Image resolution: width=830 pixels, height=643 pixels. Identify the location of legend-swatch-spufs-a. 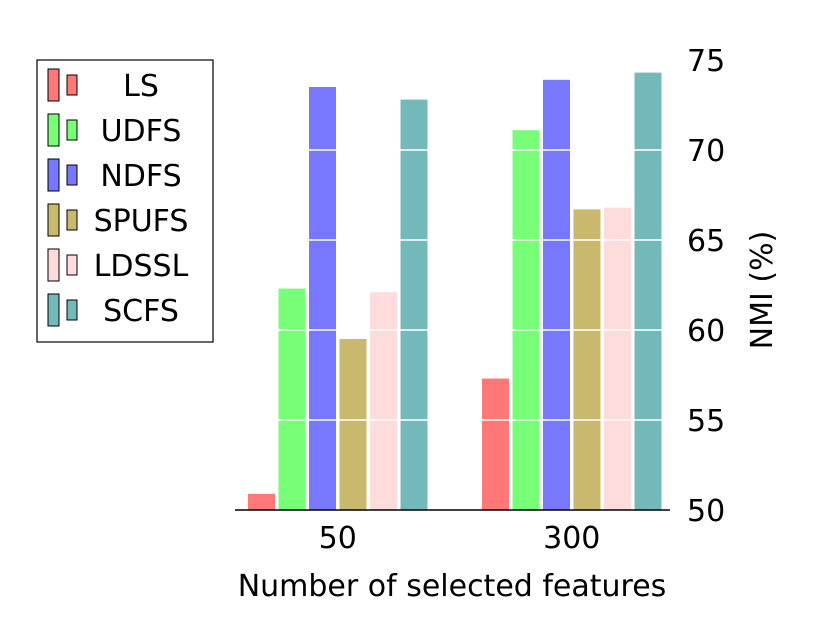
(53, 220).